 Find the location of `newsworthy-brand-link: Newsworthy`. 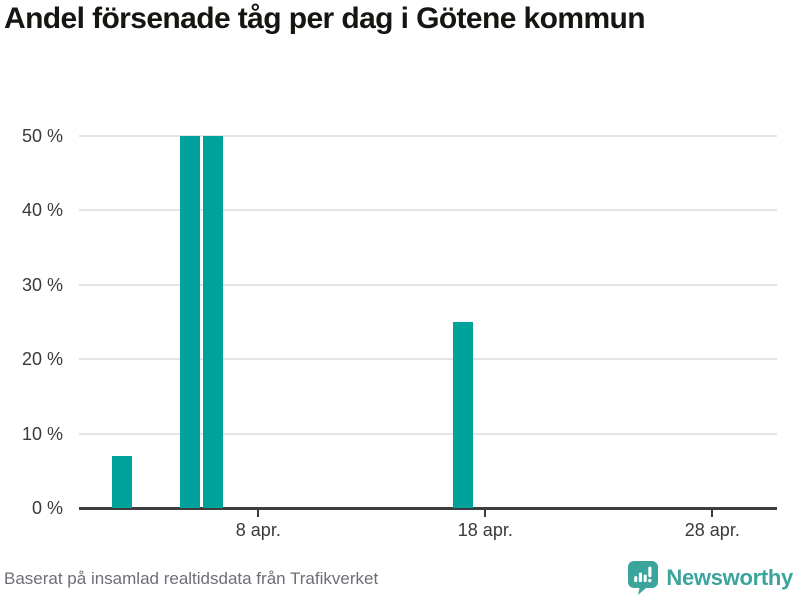

newsworthy-brand-link: Newsworthy is located at coordinates (710, 577).